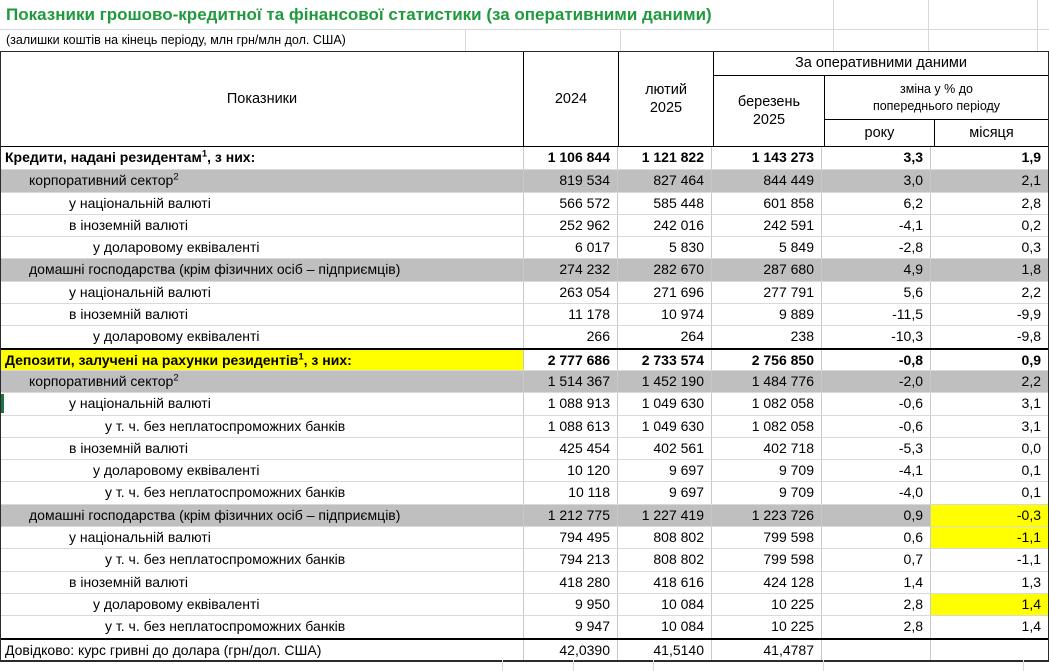 The height and width of the screenshot is (671, 1049). What do you see at coordinates (875, 315) in the screenshot?
I see `cell-change-year: -11,5` at bounding box center [875, 315].